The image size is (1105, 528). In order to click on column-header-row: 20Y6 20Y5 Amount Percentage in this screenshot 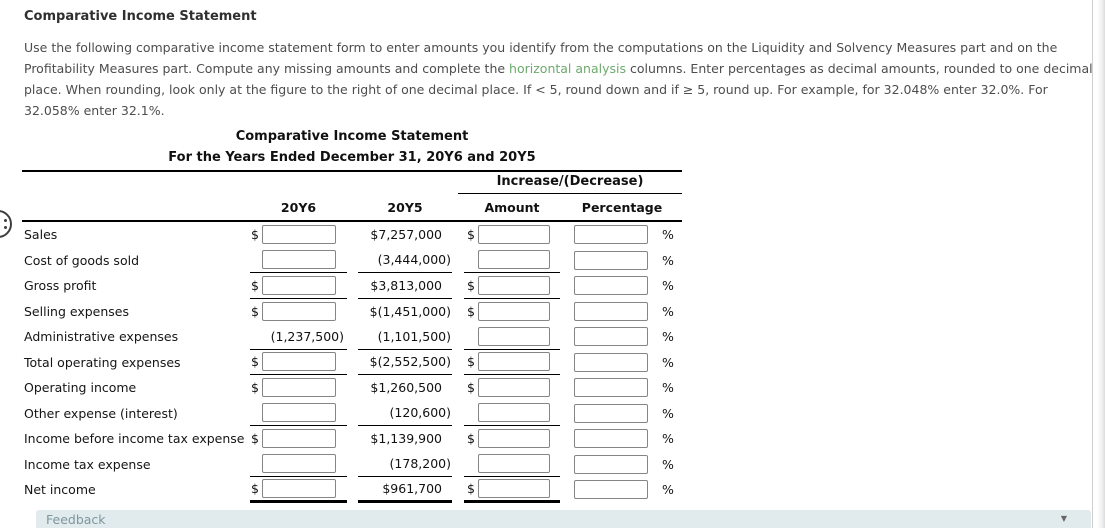, I will do `click(352, 207)`.